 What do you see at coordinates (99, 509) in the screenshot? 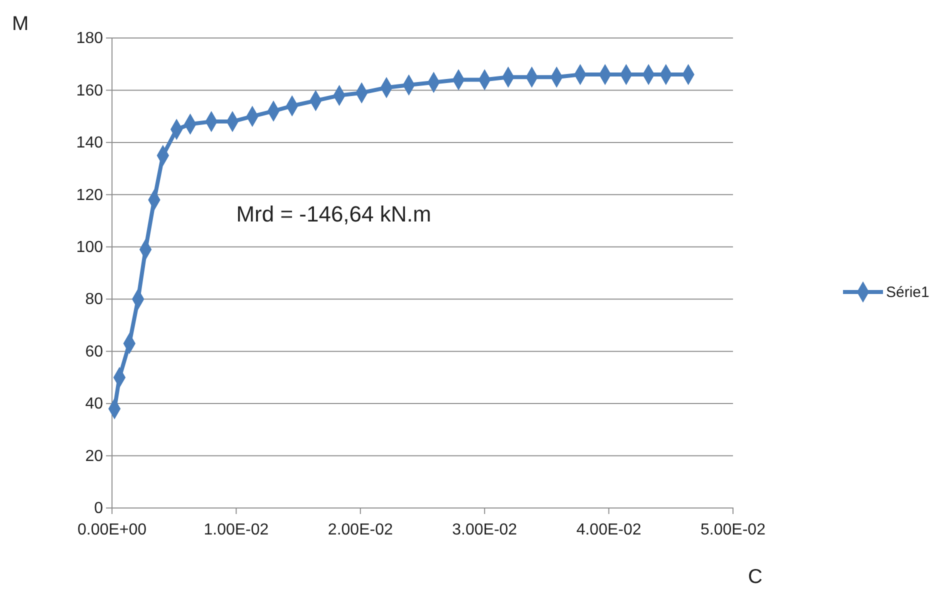
I see `y-tick-label: 0` at bounding box center [99, 509].